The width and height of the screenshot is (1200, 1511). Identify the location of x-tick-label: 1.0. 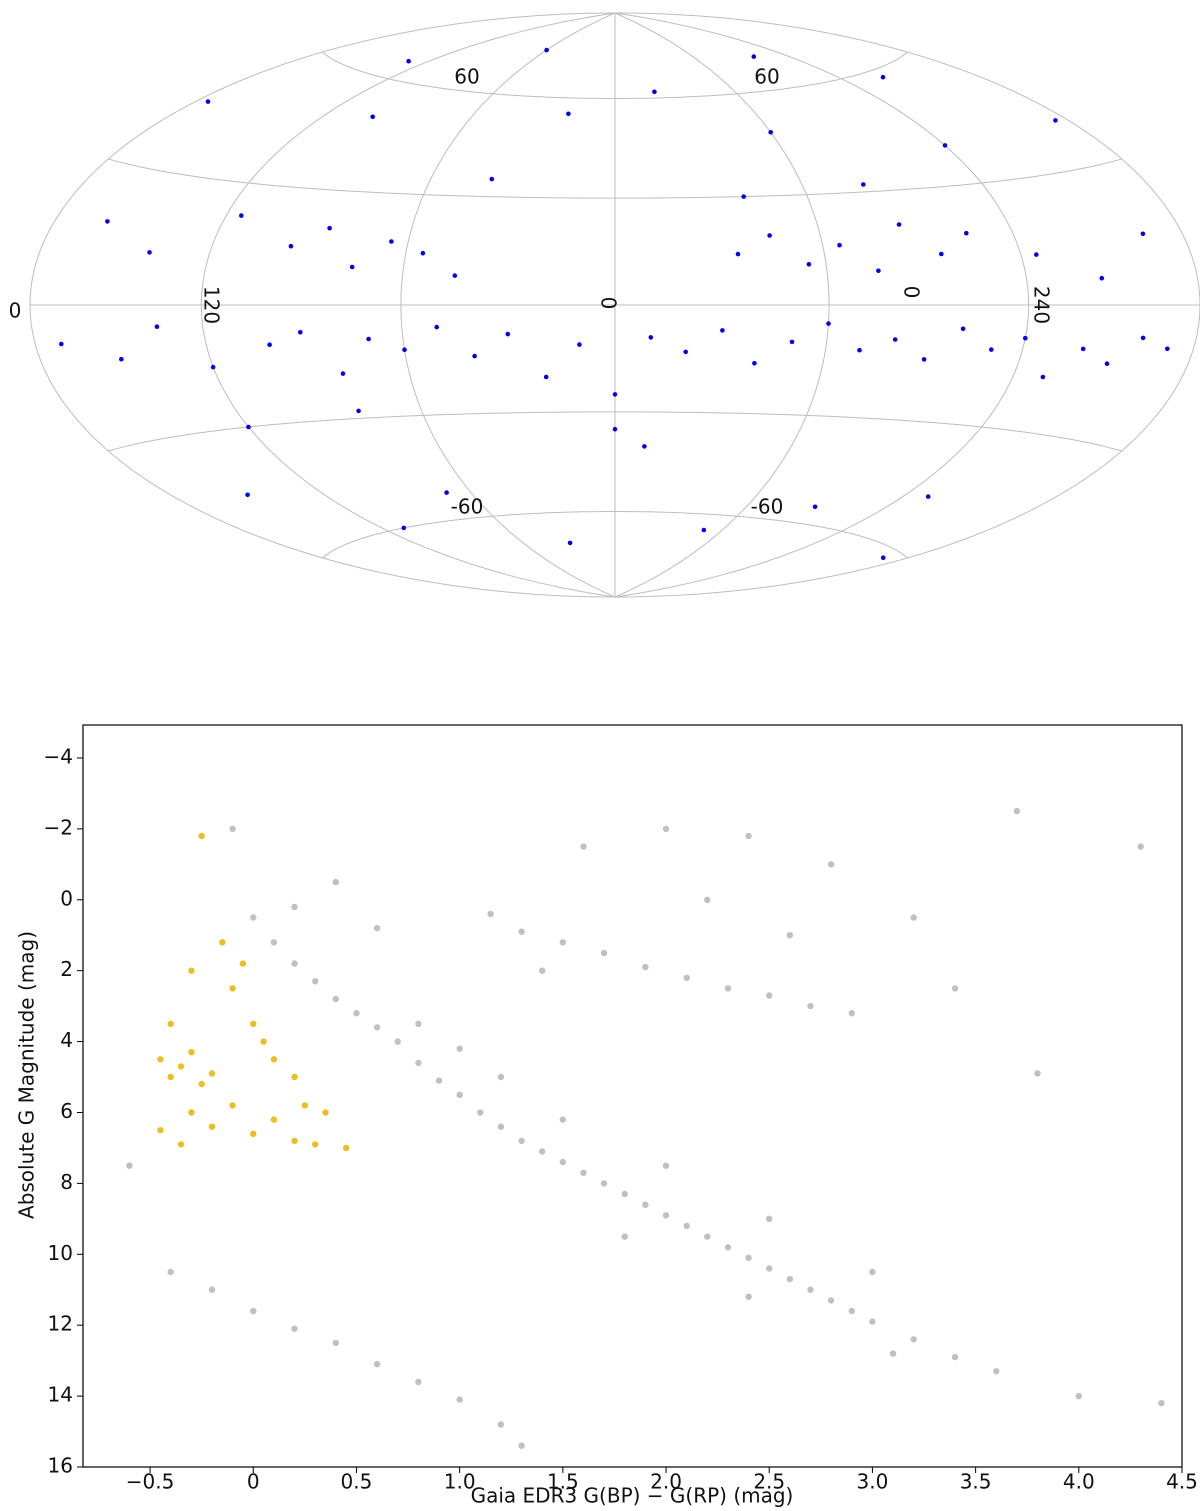
(460, 1482).